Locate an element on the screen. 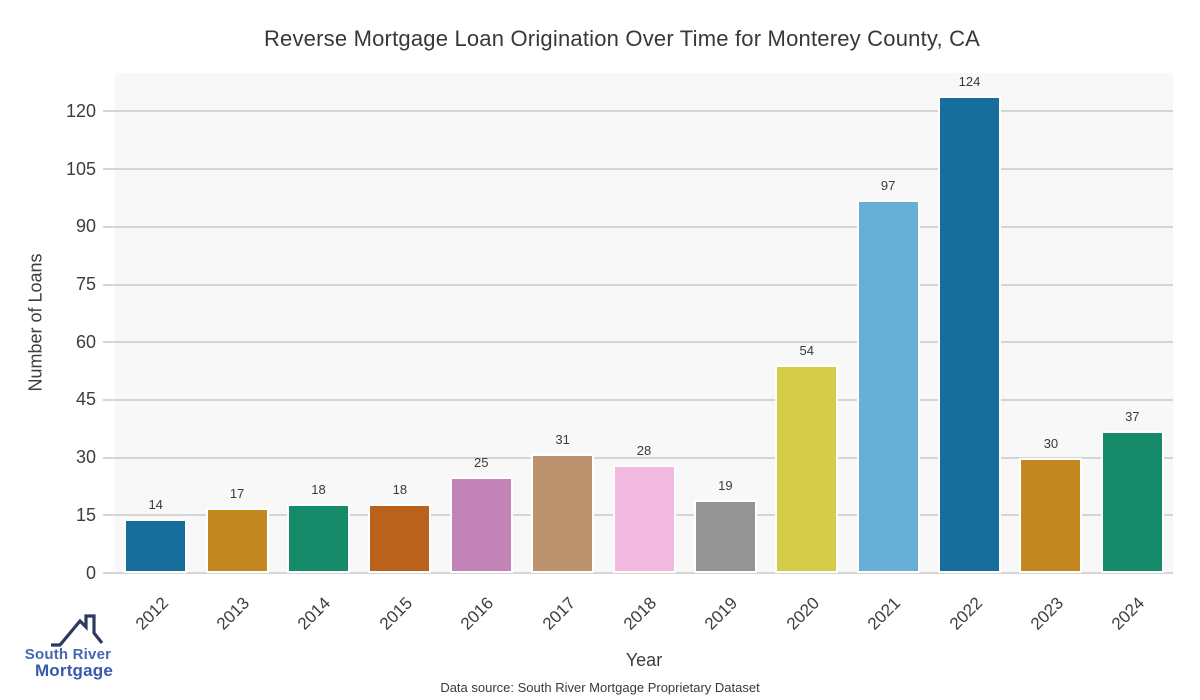  bar-2019 is located at coordinates (725, 536).